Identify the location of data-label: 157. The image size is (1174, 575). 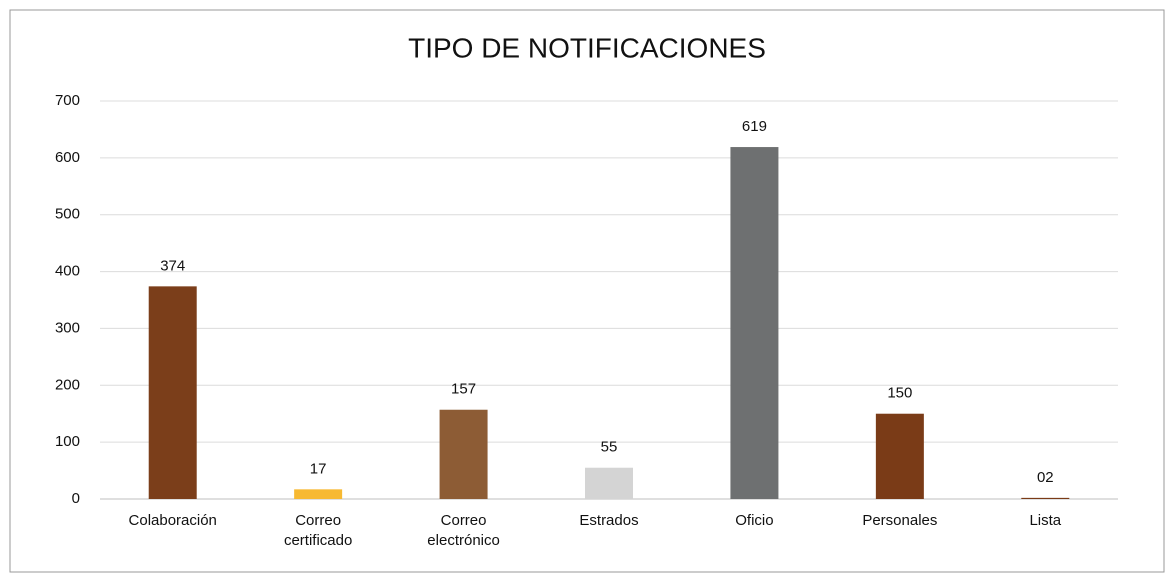
(463, 389).